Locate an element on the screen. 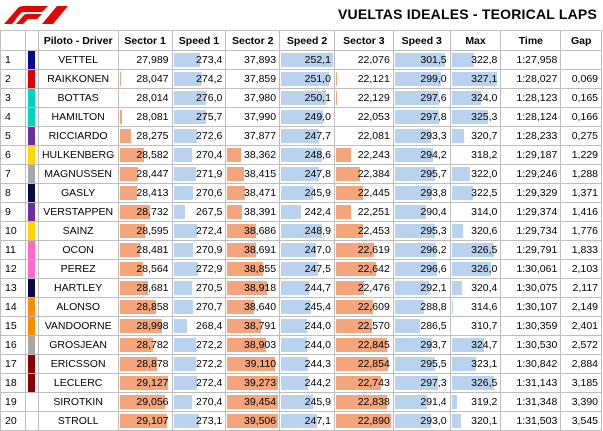 Image resolution: width=603 pixels, height=431 pixels. cell-value: 268,4 is located at coordinates (209, 326).